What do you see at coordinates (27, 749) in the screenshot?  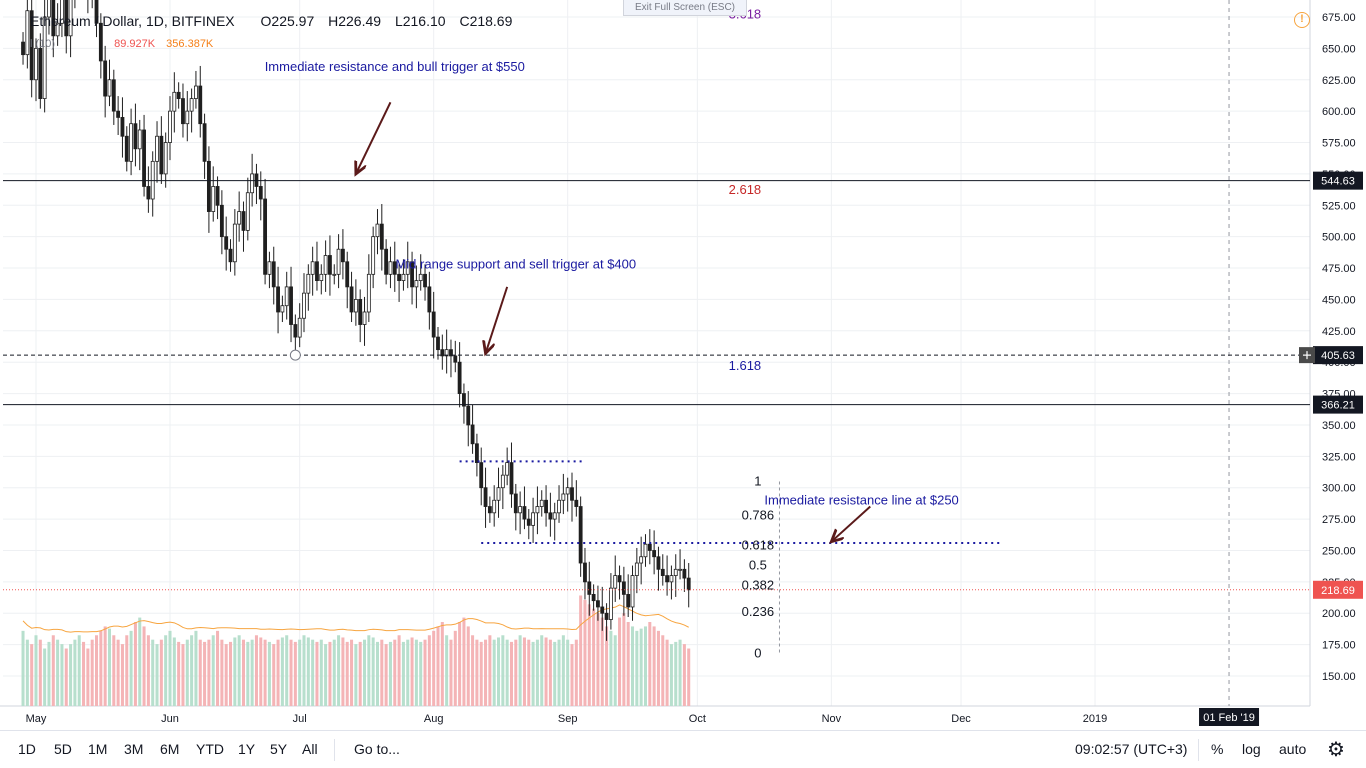 I see `timeframe-1d: 1D` at bounding box center [27, 749].